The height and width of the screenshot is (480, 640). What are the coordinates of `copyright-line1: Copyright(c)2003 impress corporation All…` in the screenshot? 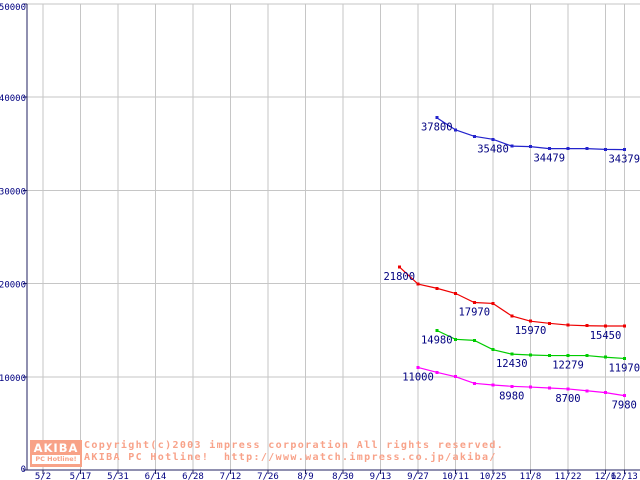 It's located at (294, 445).